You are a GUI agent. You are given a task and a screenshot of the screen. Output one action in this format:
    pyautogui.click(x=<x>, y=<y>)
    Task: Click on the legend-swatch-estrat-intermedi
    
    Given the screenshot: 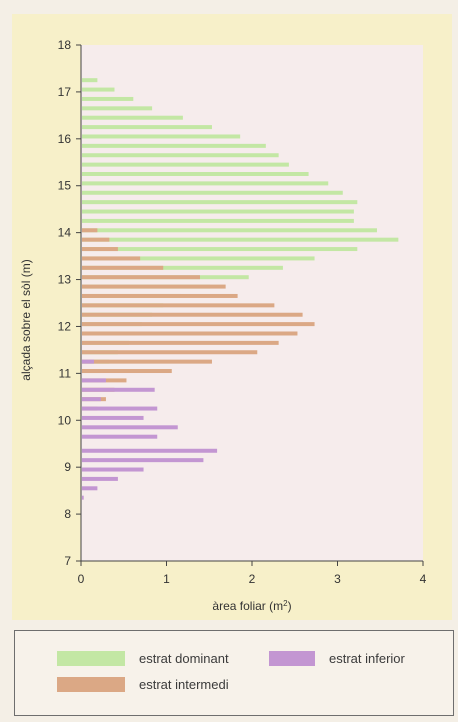 What is the action you would take?
    pyautogui.click(x=91, y=684)
    